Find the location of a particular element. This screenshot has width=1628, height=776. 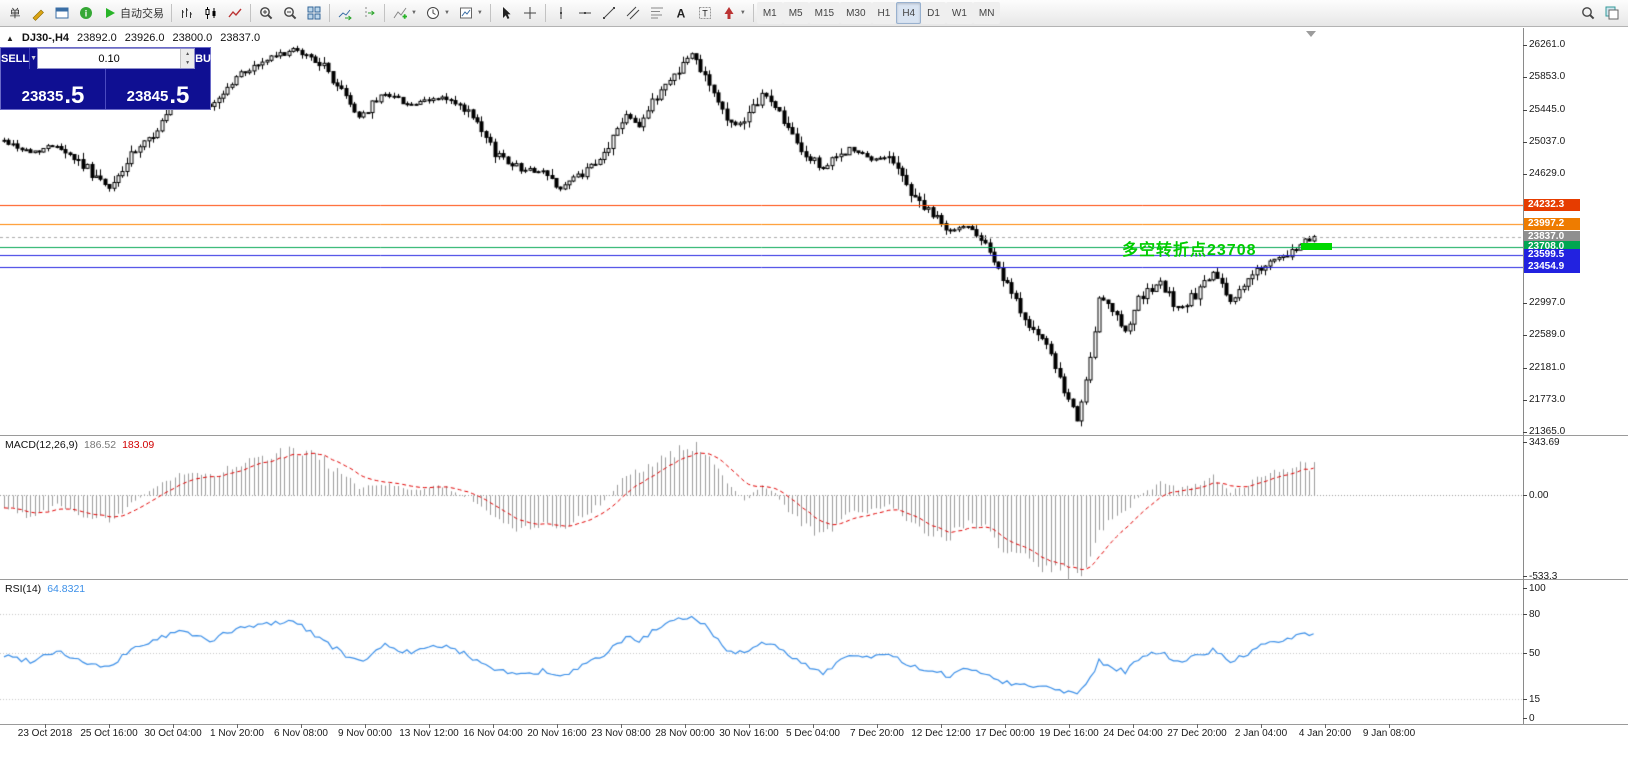

candlestick-chart-icon is located at coordinates (211, 13).